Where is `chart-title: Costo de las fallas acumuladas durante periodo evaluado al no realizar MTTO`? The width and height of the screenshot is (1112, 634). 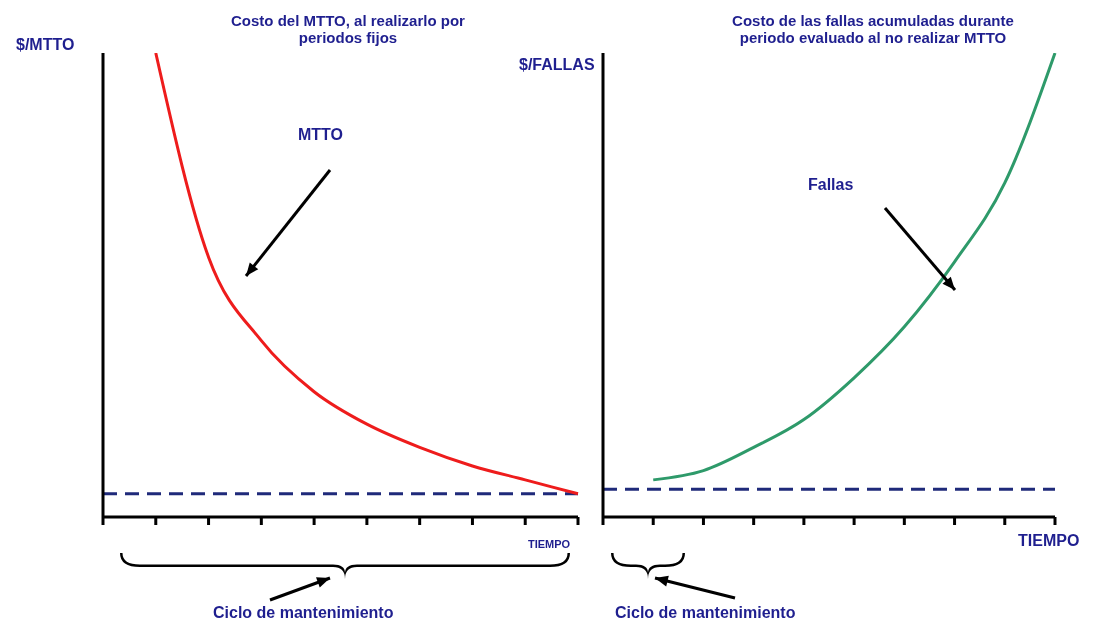
chart-title: Costo de las fallas acumuladas durante periodo evaluado al no realizar MTTO is located at coordinates (873, 29).